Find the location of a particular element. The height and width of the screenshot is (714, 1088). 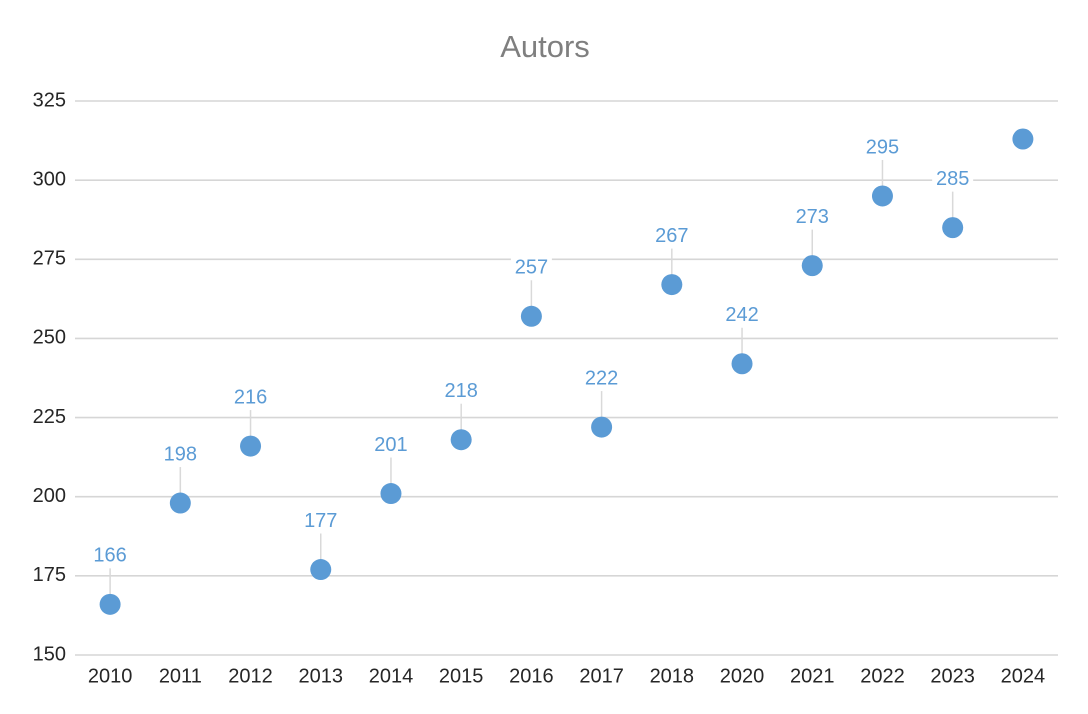

y-axis-tick-label: 225 is located at coordinates (49, 417).